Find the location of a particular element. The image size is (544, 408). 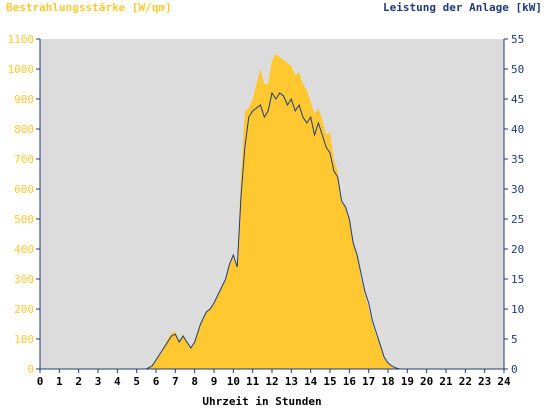

x-tick-label: 23 is located at coordinates (484, 381).